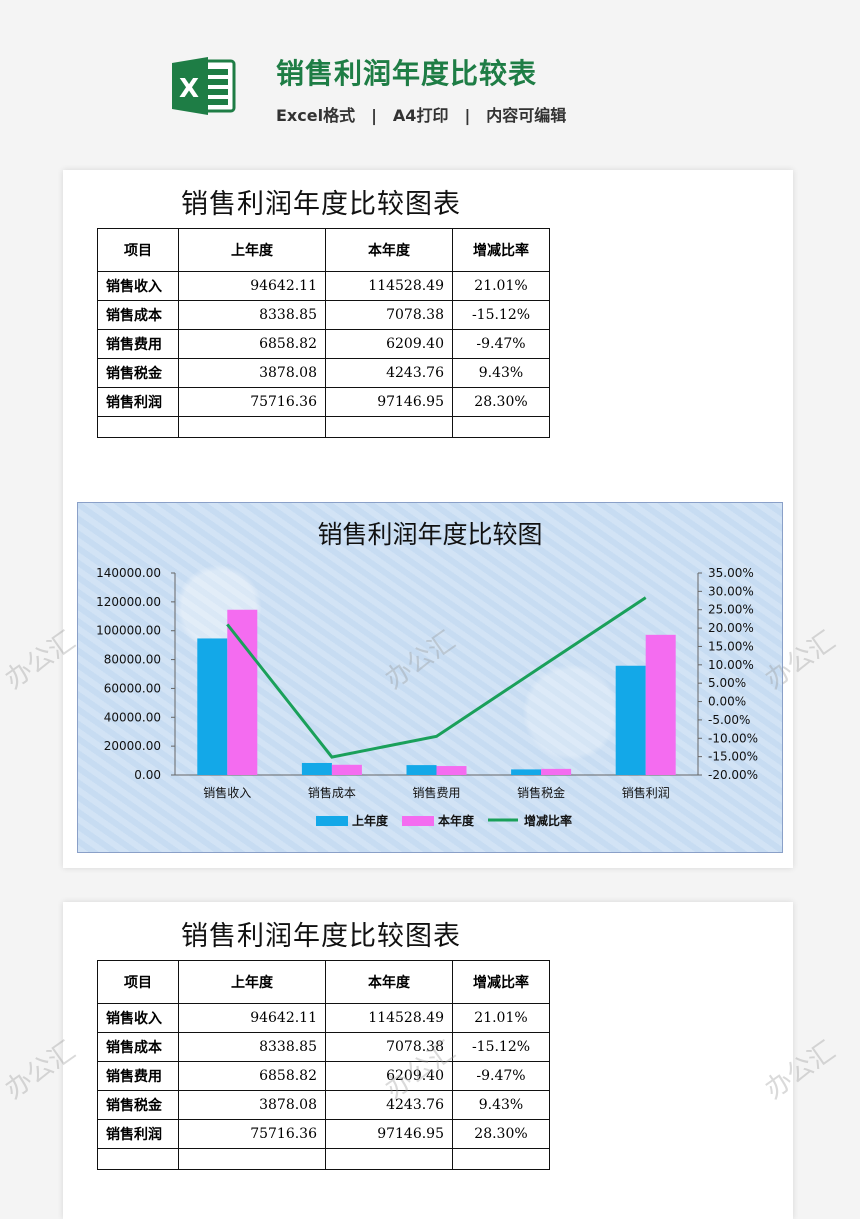  Describe the element at coordinates (128, 573) in the screenshot. I see `y-tick-label: 140000.00` at that location.